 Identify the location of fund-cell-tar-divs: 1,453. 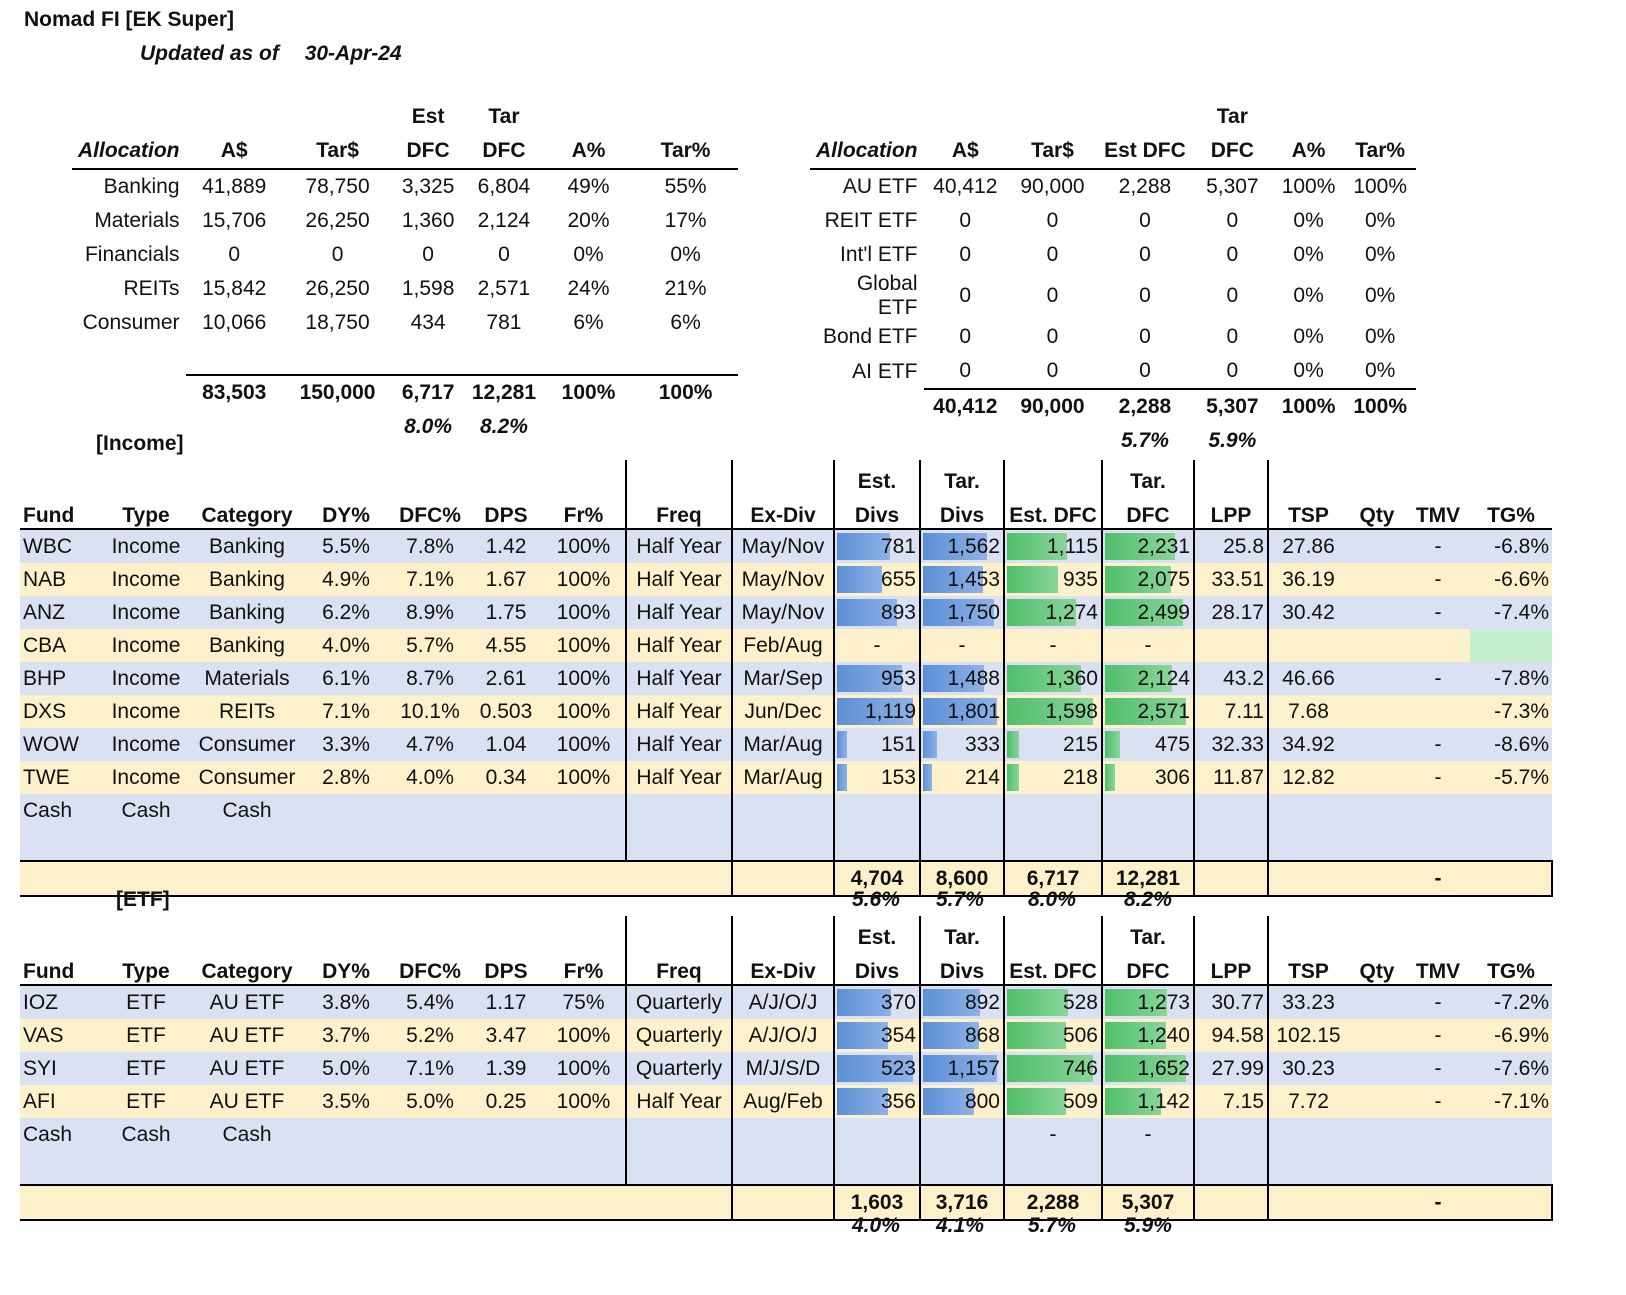
(961, 579).